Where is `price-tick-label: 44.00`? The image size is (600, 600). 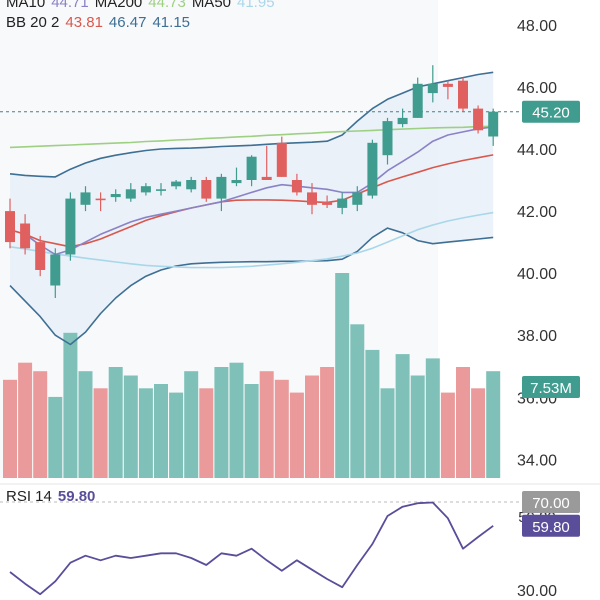
price-tick-label: 44.00 is located at coordinates (537, 150).